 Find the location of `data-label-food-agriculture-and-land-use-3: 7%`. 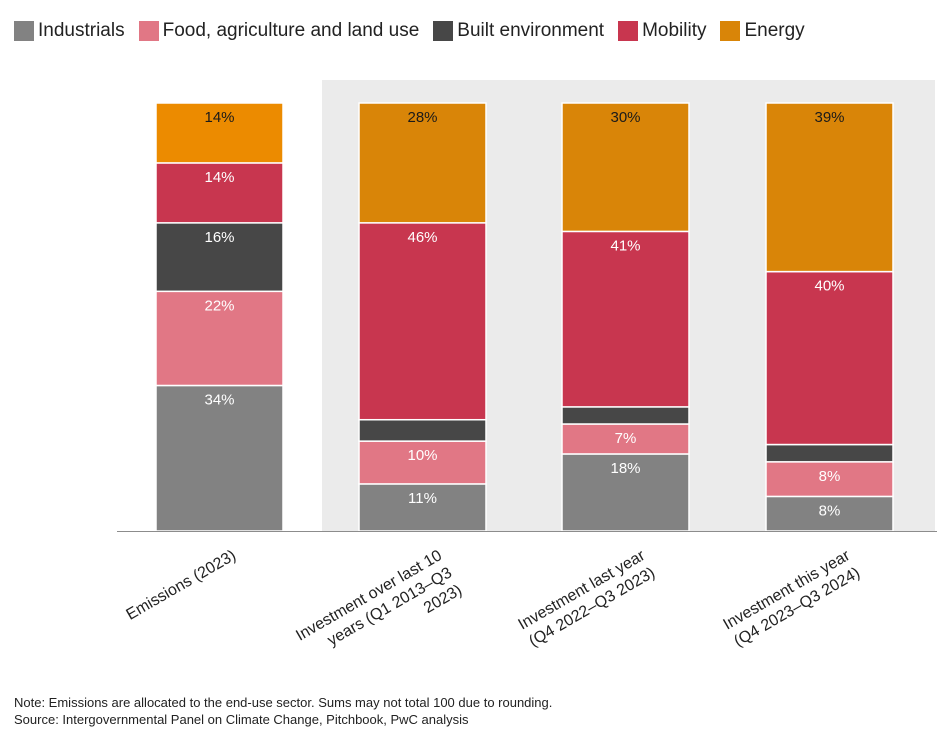

data-label-food-agriculture-and-land-use-3: 7% is located at coordinates (626, 438).